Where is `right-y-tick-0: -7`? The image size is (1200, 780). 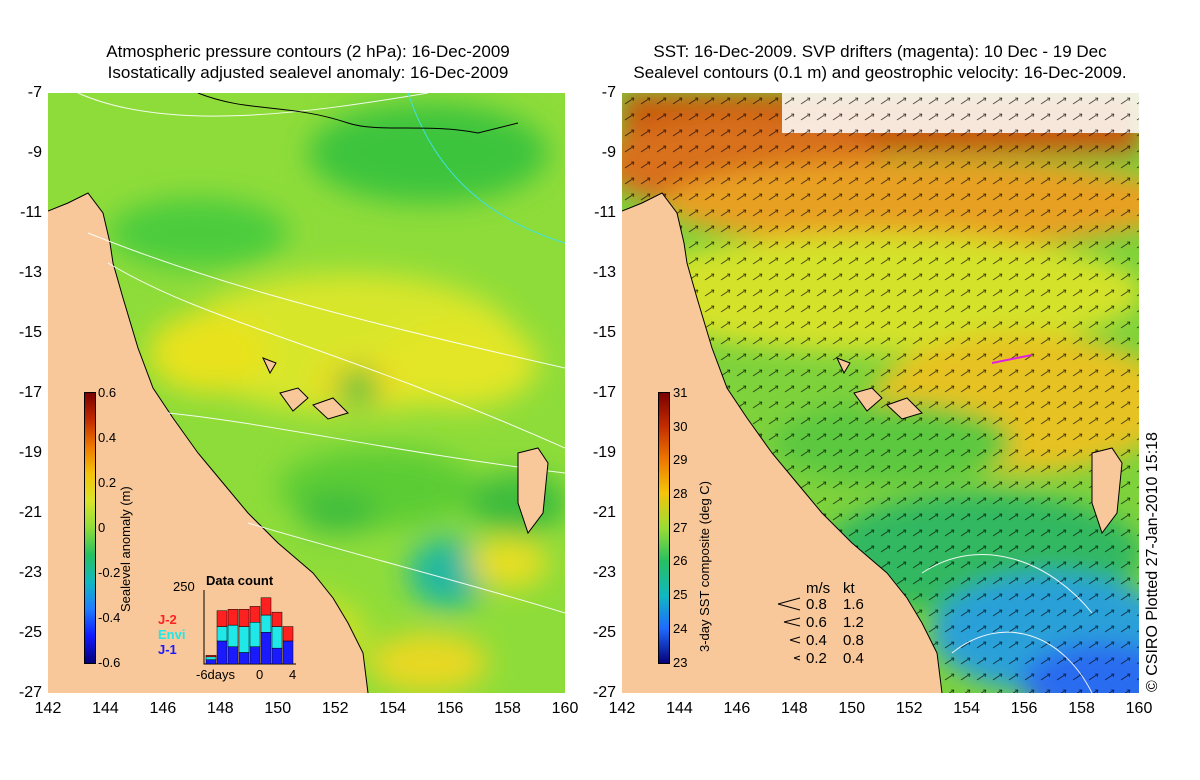 right-y-tick-0: -7 is located at coordinates (608, 92).